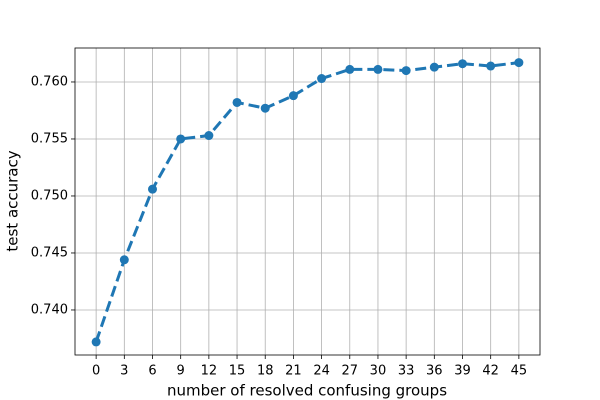 This screenshot has width=600, height=400. What do you see at coordinates (124, 371) in the screenshot?
I see `x-tick-label: 3` at bounding box center [124, 371].